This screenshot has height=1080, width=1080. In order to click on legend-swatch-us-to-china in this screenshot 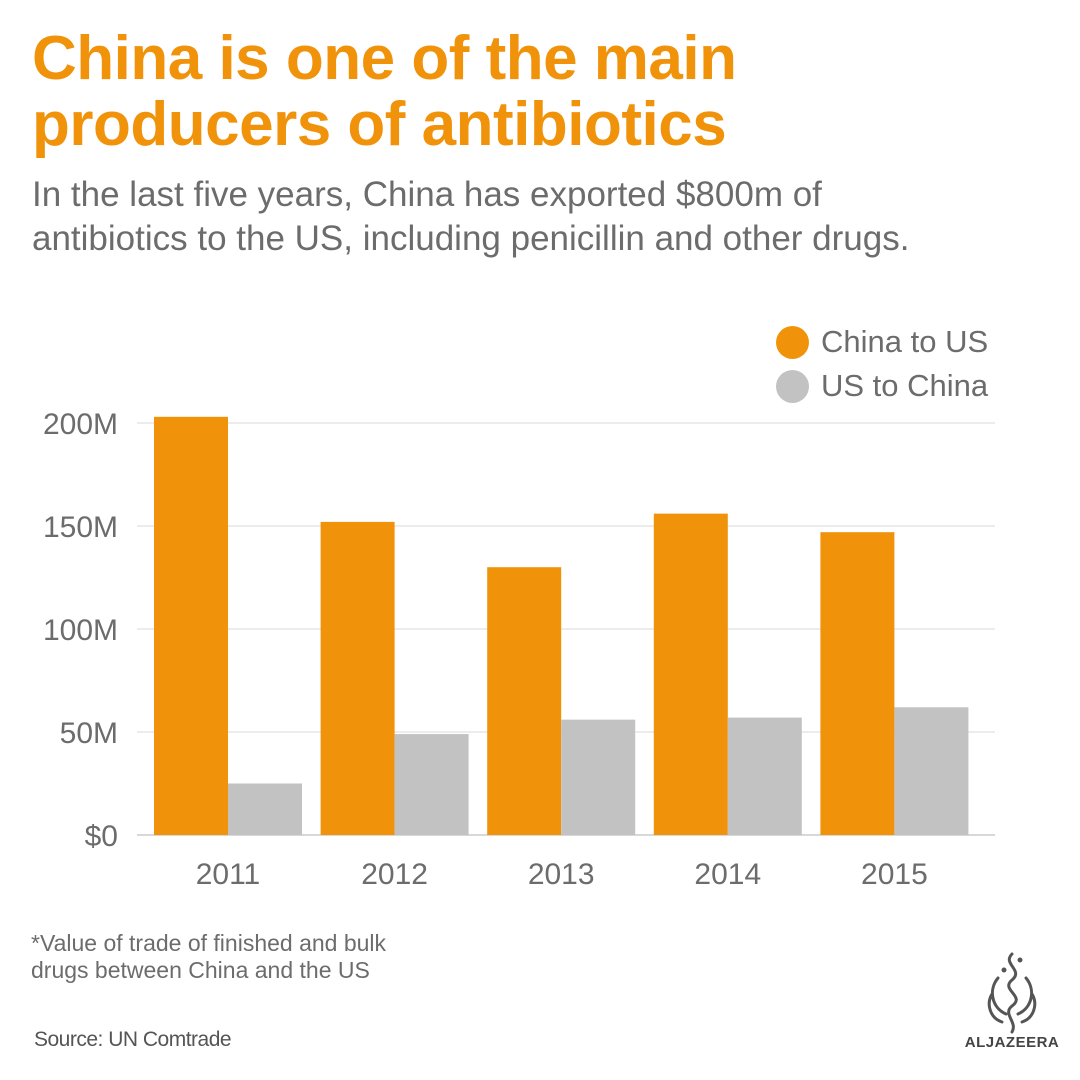, I will do `click(792, 386)`.